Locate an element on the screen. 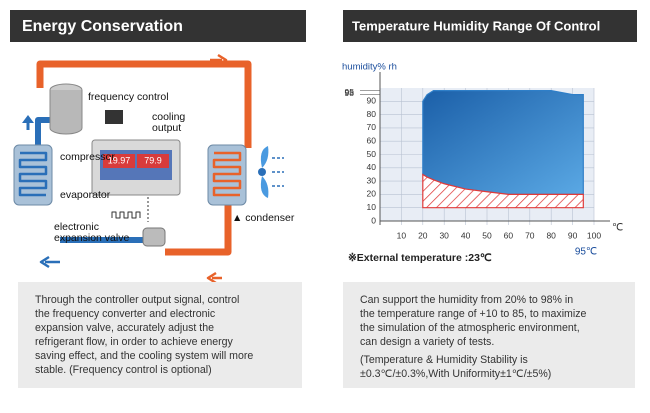  x-tick-label: 40 is located at coordinates (466, 235).